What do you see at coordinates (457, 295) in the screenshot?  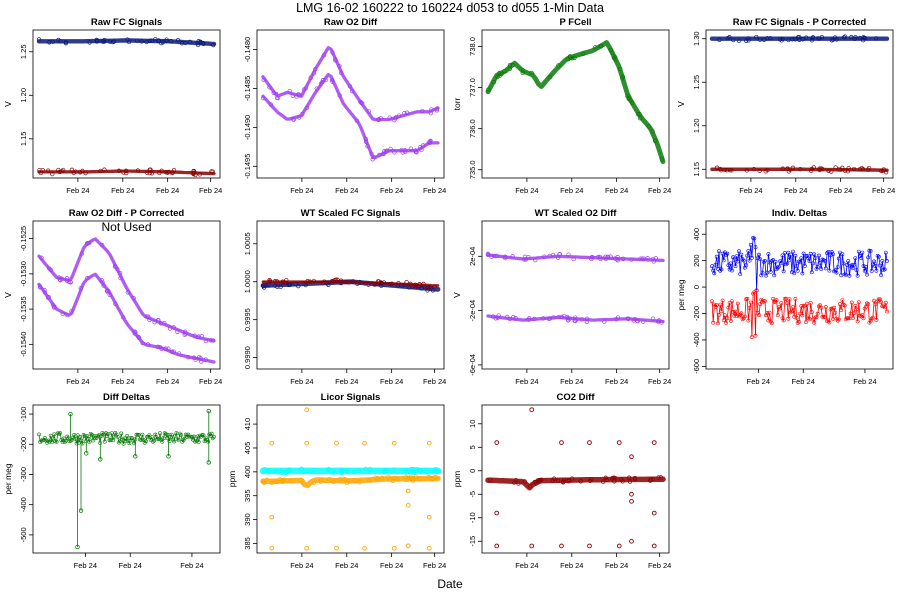 I see `y-axis-label: V` at bounding box center [457, 295].